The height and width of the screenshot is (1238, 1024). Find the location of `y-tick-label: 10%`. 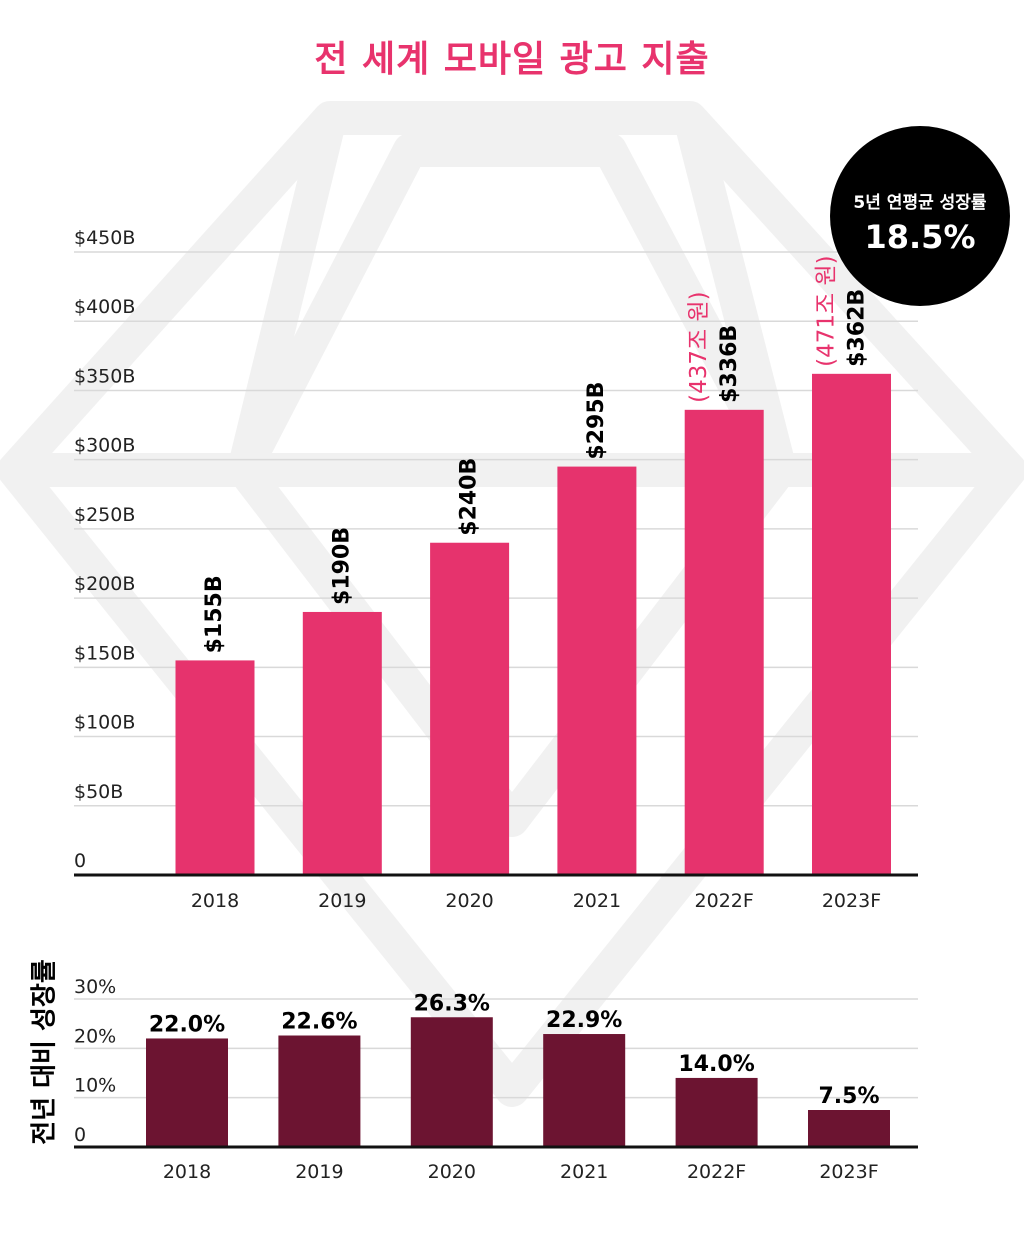

y-tick-label: 10% is located at coordinates (95, 1086).